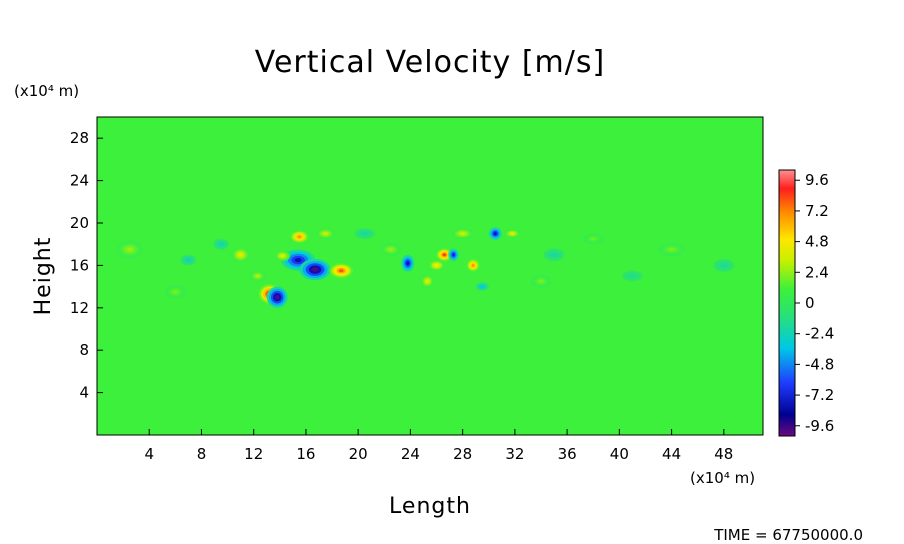  Describe the element at coordinates (430, 62) in the screenshot. I see `chart-title: Vertical Velocity [m/s]` at that location.